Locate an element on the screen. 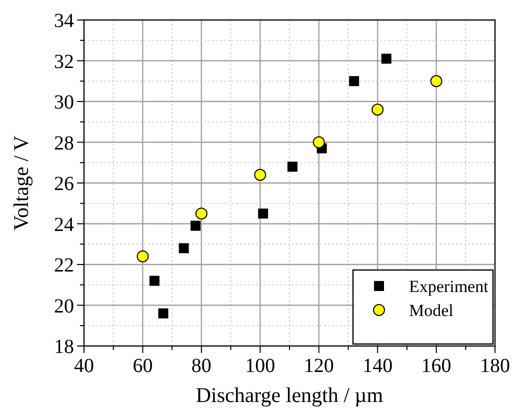 This screenshot has height=416, width=520. legend-label: Model is located at coordinates (431, 310).